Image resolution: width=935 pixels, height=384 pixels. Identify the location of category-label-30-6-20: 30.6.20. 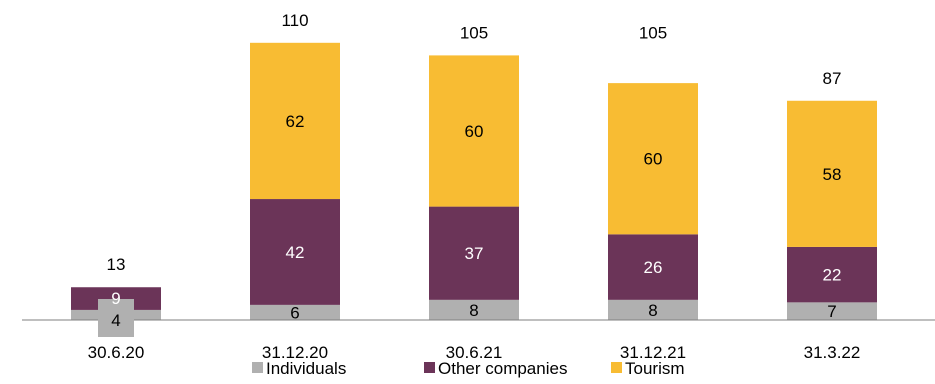
(116, 352).